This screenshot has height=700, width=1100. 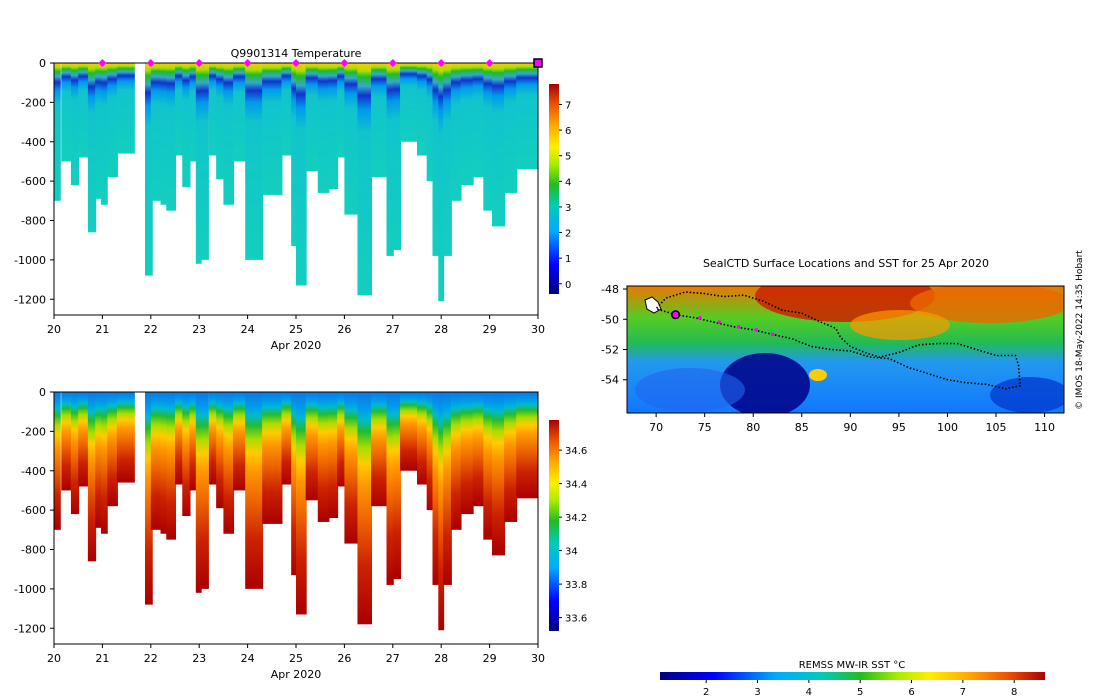 What do you see at coordinates (568, 285) in the screenshot?
I see `colorbar-tick-label: 0` at bounding box center [568, 285].